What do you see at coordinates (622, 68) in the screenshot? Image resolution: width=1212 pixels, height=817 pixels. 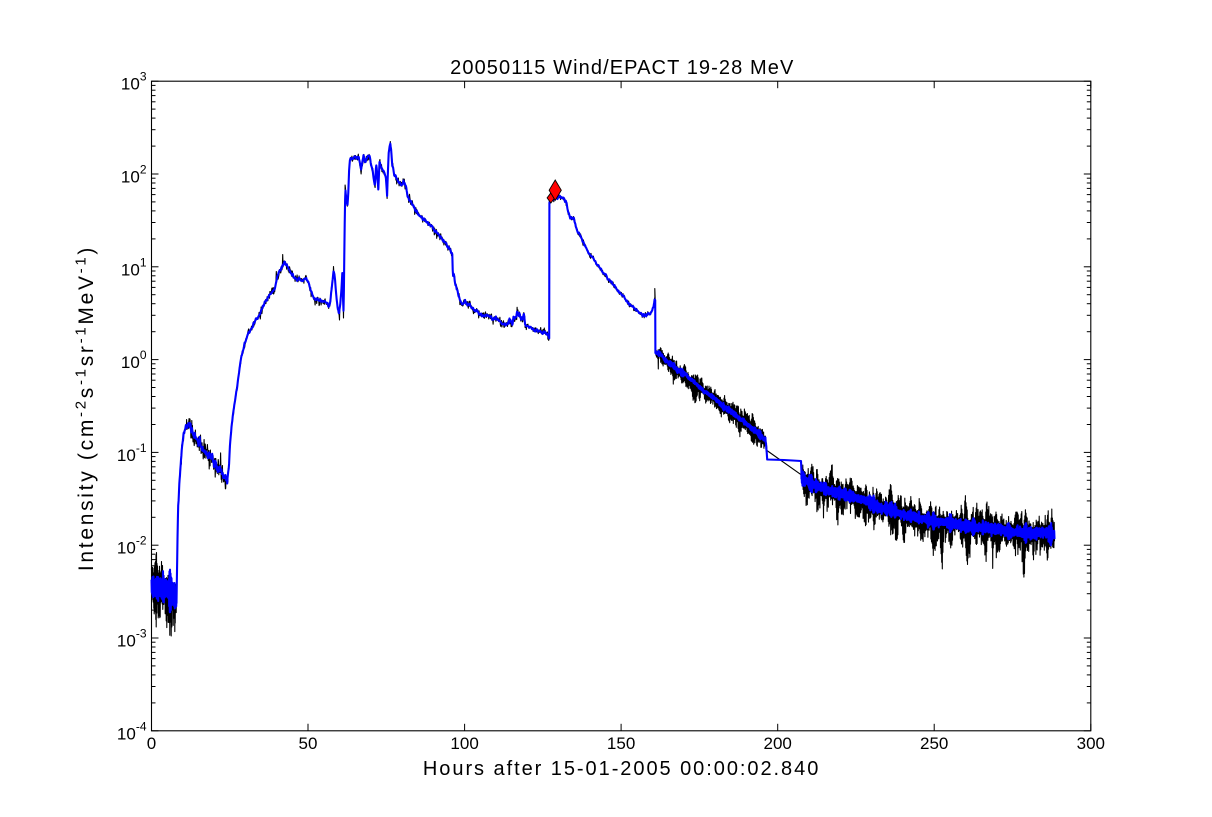 I see `svg-text: 20050115 Wind/EPACT 19-28 MeV` at bounding box center [622, 68].